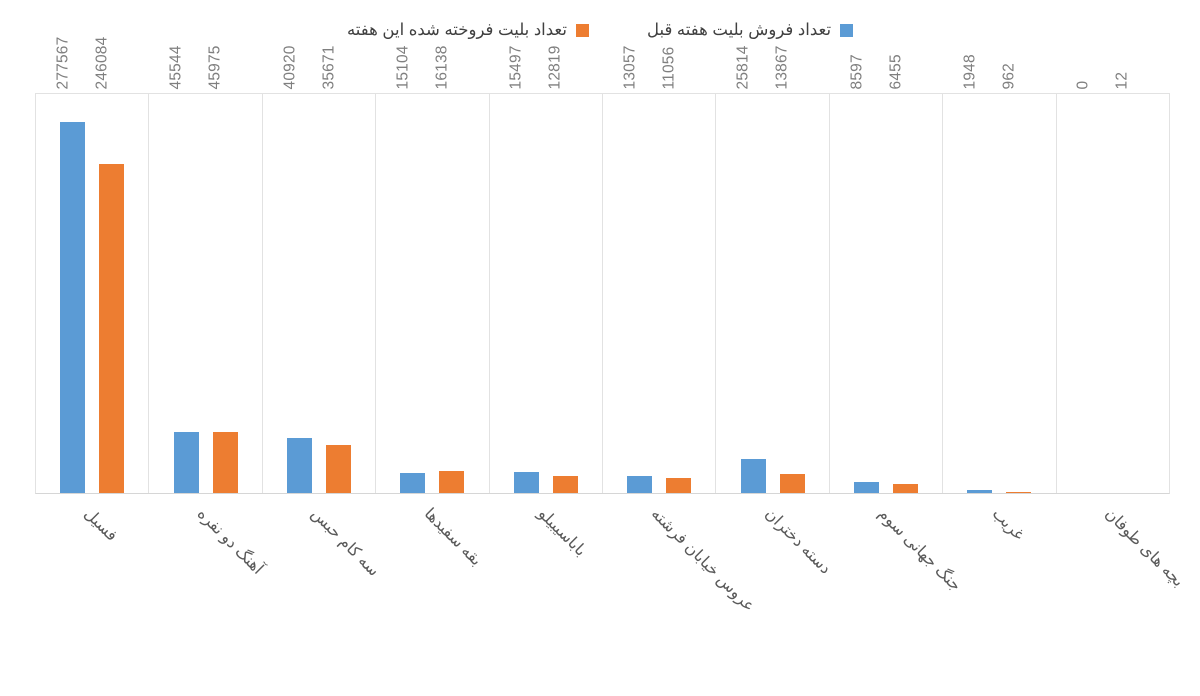 The image size is (1200, 696). What do you see at coordinates (297, 269) in the screenshot?
I see `bar-slot: 40920` at bounding box center [297, 269].